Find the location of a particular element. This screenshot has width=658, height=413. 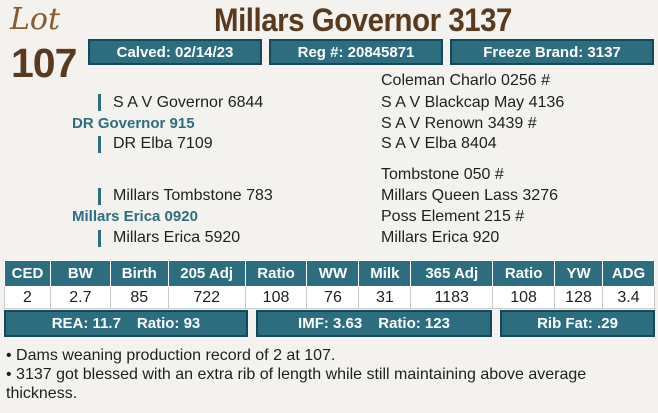

pedigree-dam: Millars Erica 0920 is located at coordinates (135, 216).